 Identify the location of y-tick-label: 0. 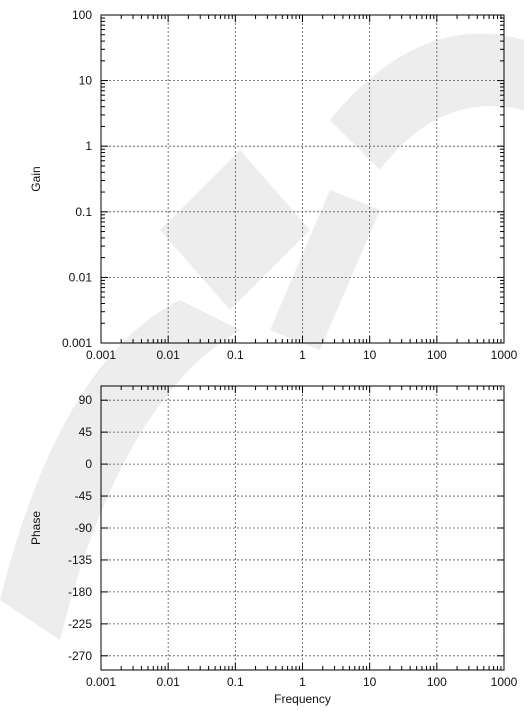
(88, 464).